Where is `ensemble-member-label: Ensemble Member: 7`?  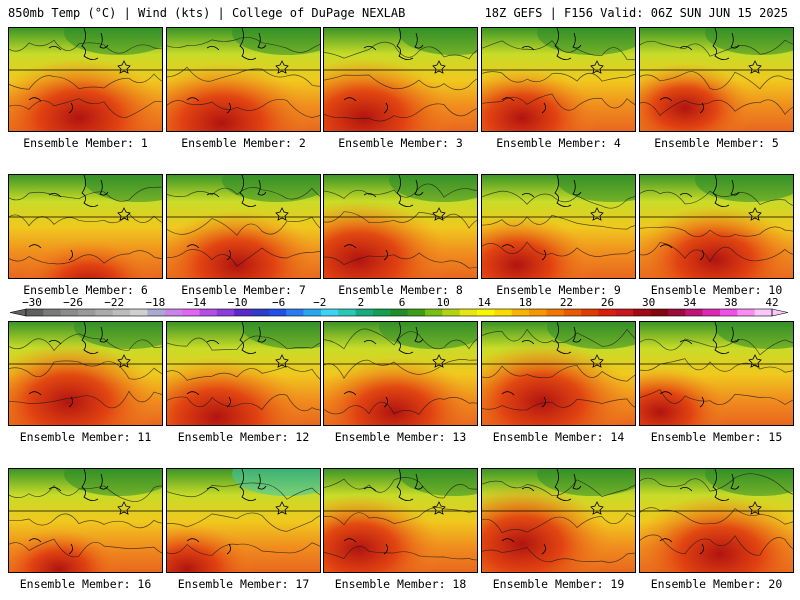 ensemble-member-label: Ensemble Member: 7 is located at coordinates (243, 290).